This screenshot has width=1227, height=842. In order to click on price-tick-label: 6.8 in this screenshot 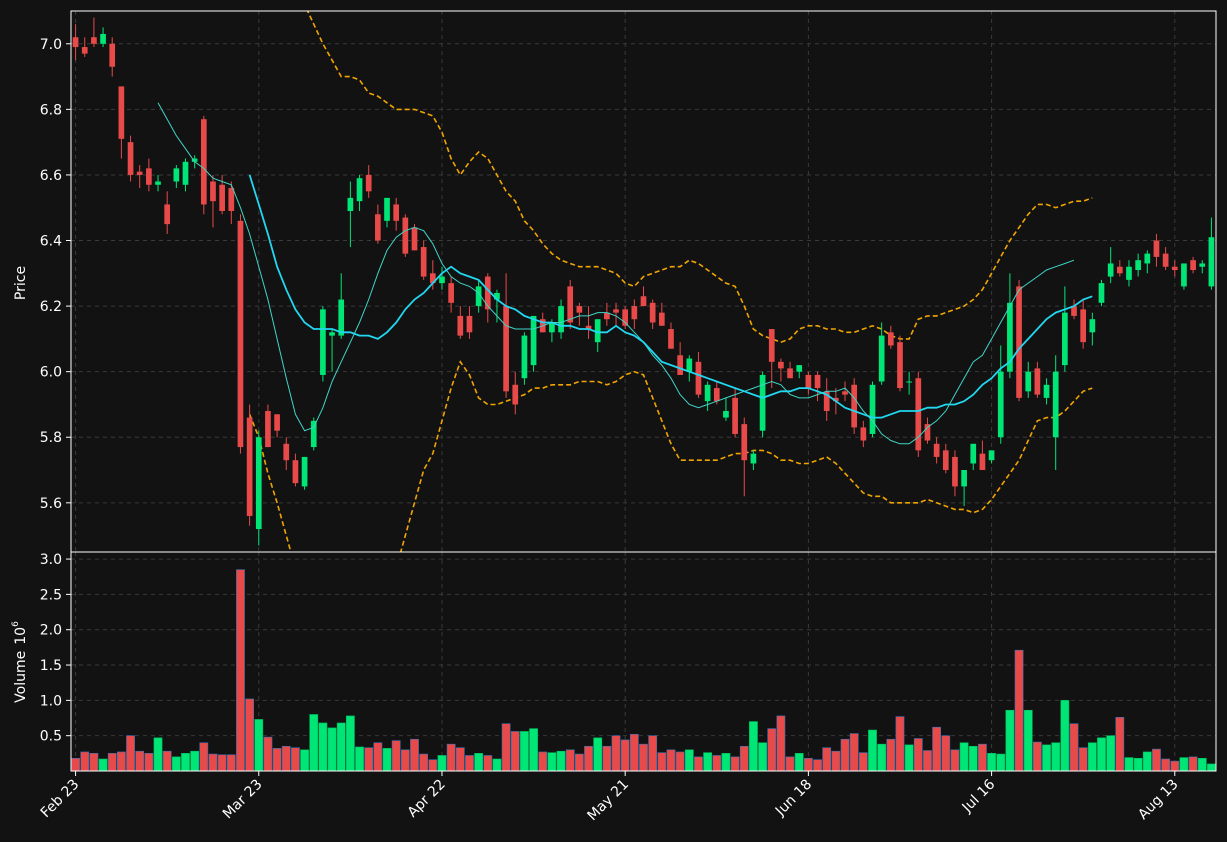, I will do `click(51, 110)`.